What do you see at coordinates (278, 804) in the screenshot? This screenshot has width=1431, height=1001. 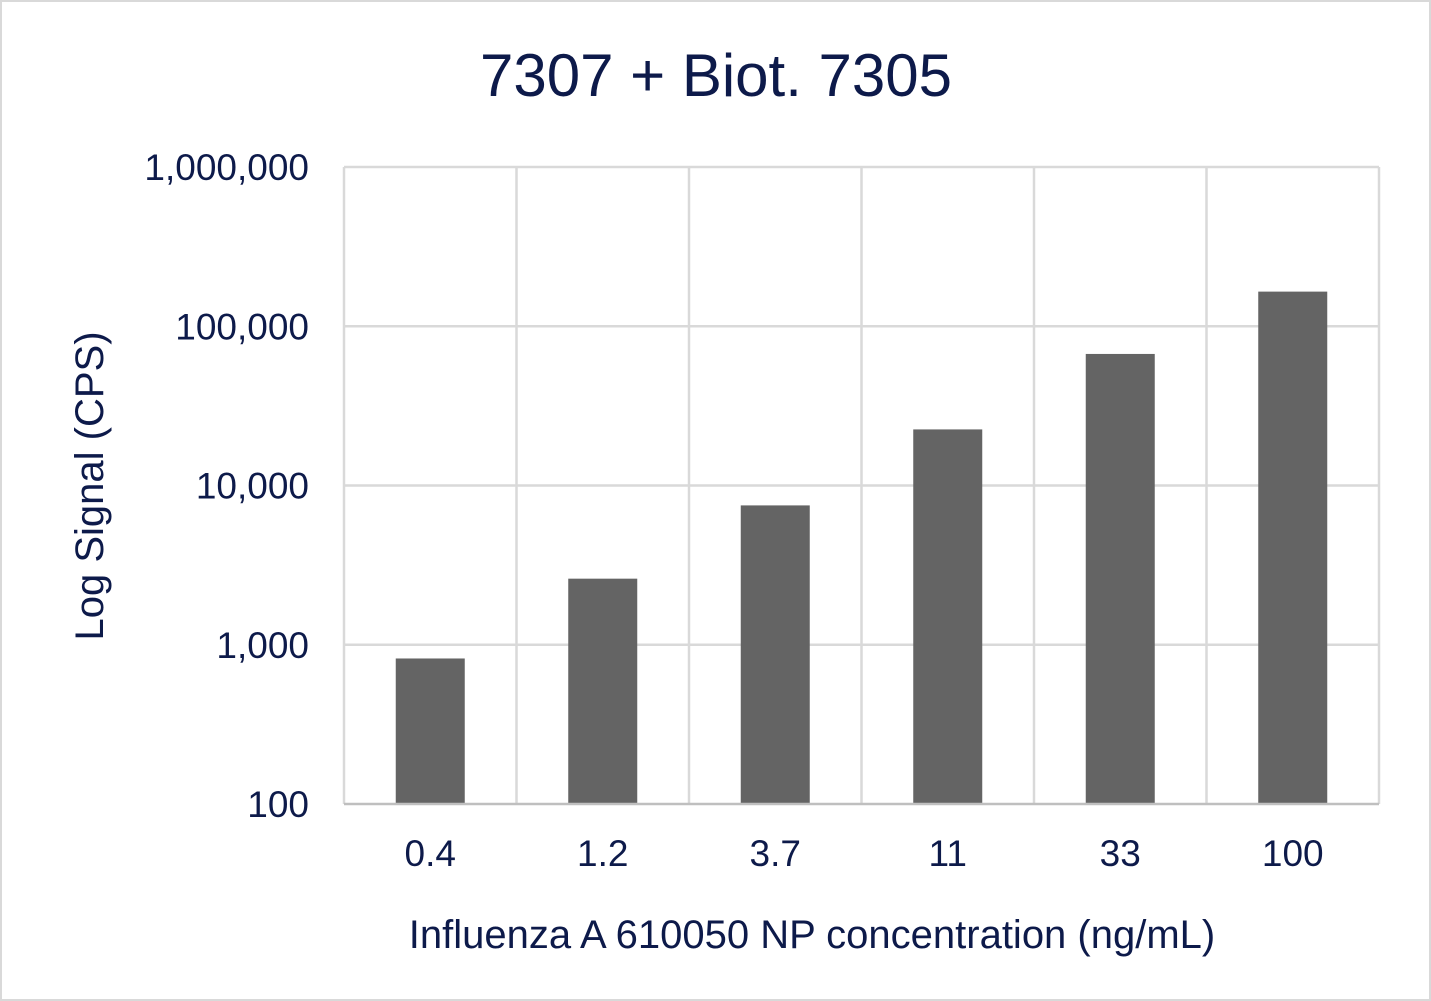 I see `y-tick-label: 100` at bounding box center [278, 804].